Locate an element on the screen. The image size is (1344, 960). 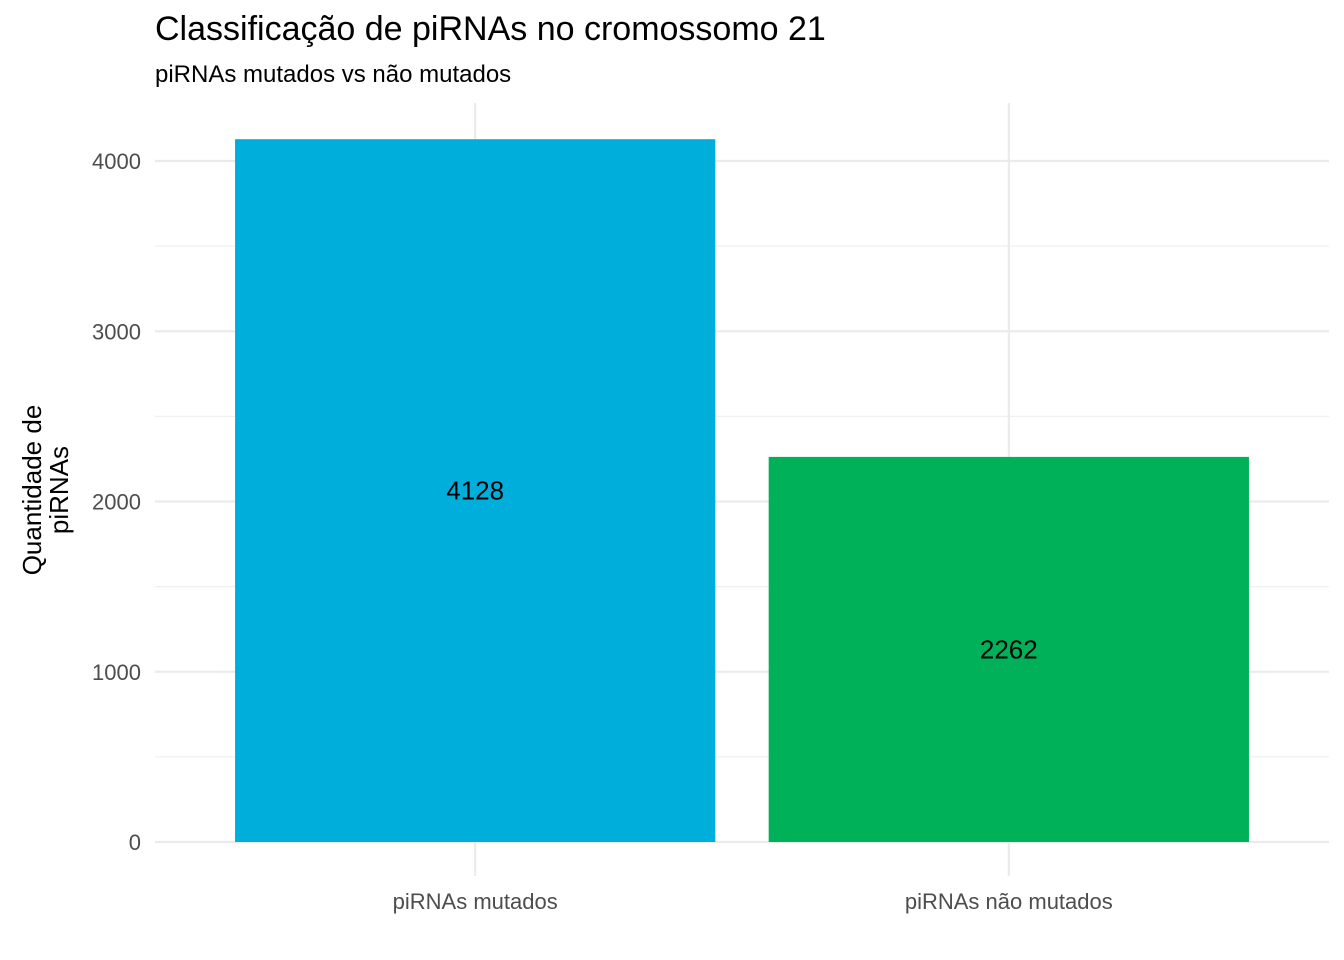
y-tick-label: 0 is located at coordinates (135, 842).